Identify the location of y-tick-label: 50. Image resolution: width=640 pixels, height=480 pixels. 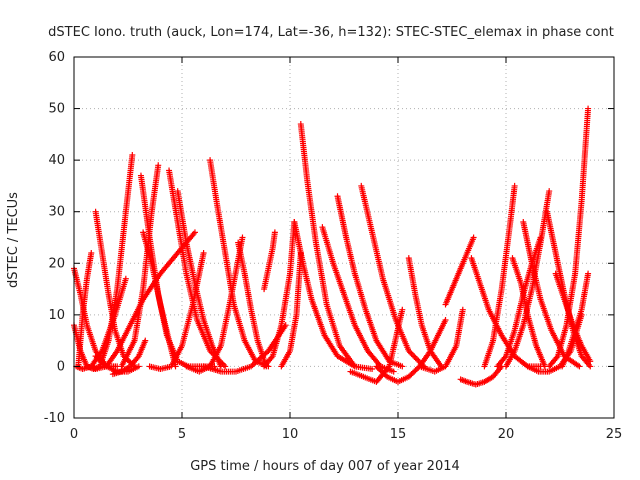
(56, 109).